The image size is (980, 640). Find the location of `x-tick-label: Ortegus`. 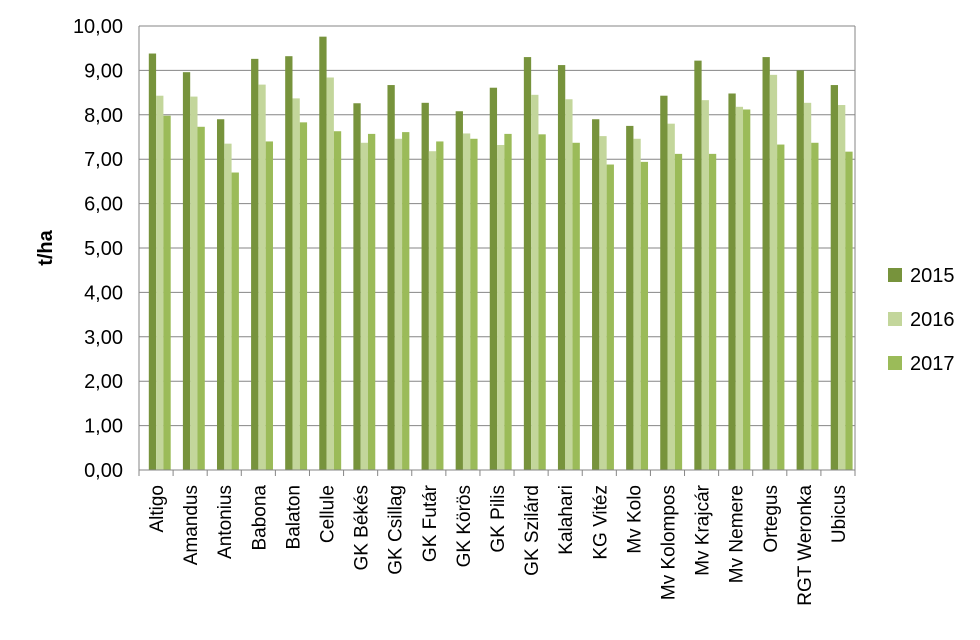

x-tick-label: Ortegus is located at coordinates (771, 519).